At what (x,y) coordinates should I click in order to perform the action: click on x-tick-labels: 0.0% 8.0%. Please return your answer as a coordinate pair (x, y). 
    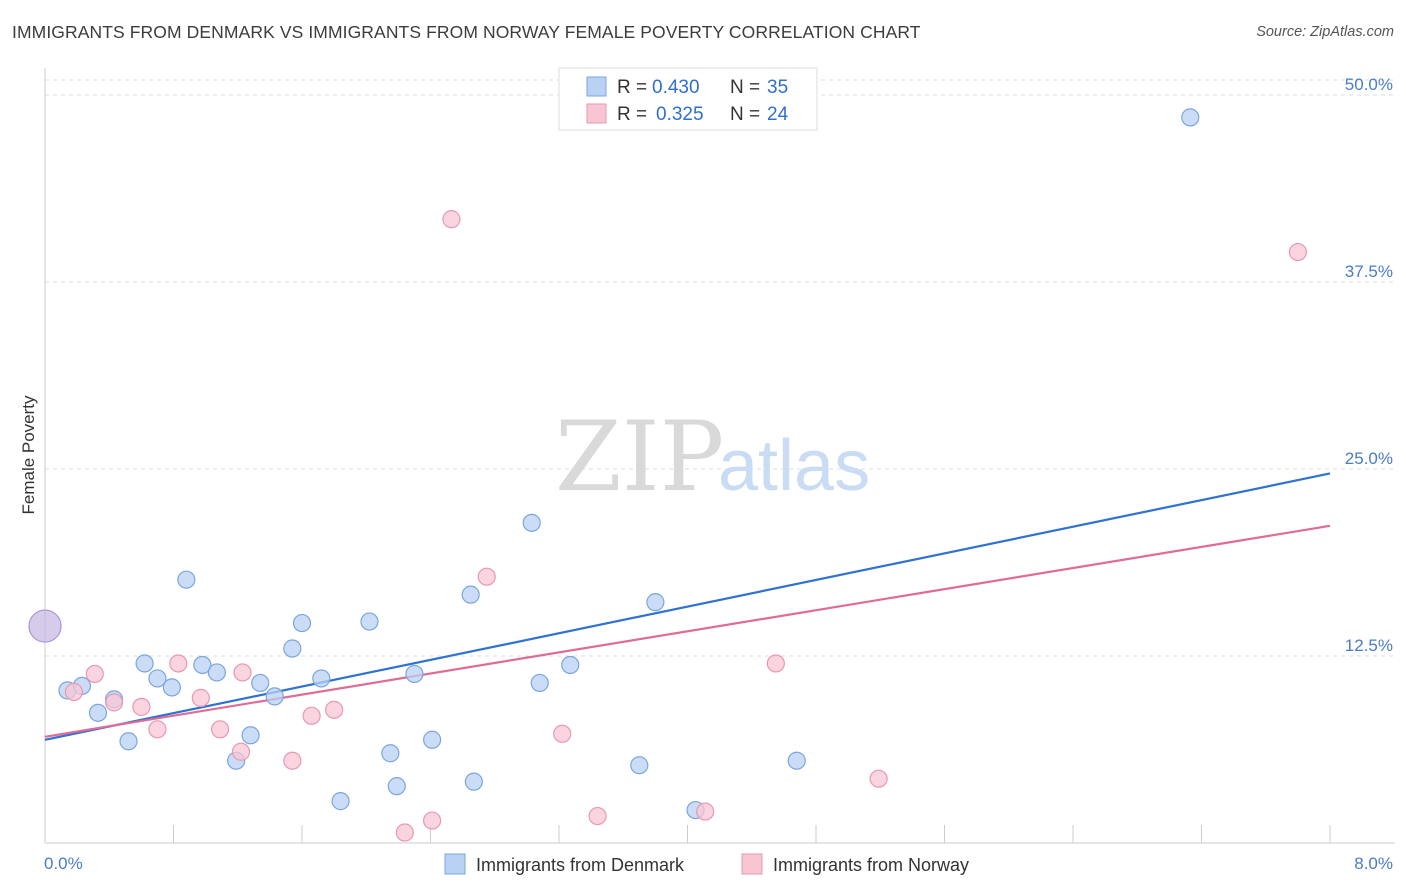
    Looking at the image, I should click on (718, 863).